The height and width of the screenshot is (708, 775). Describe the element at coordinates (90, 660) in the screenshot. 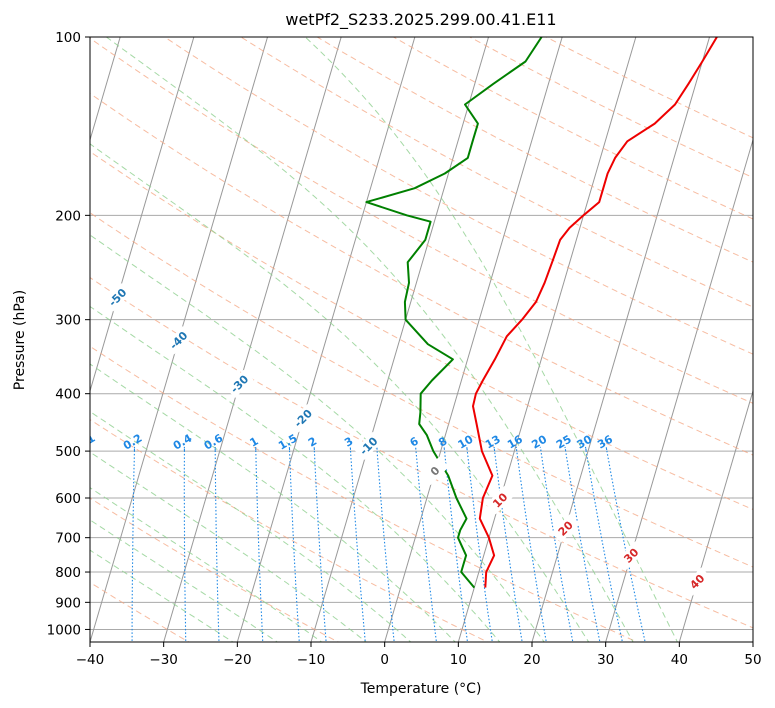

I see `x-tick-label: −40` at that location.